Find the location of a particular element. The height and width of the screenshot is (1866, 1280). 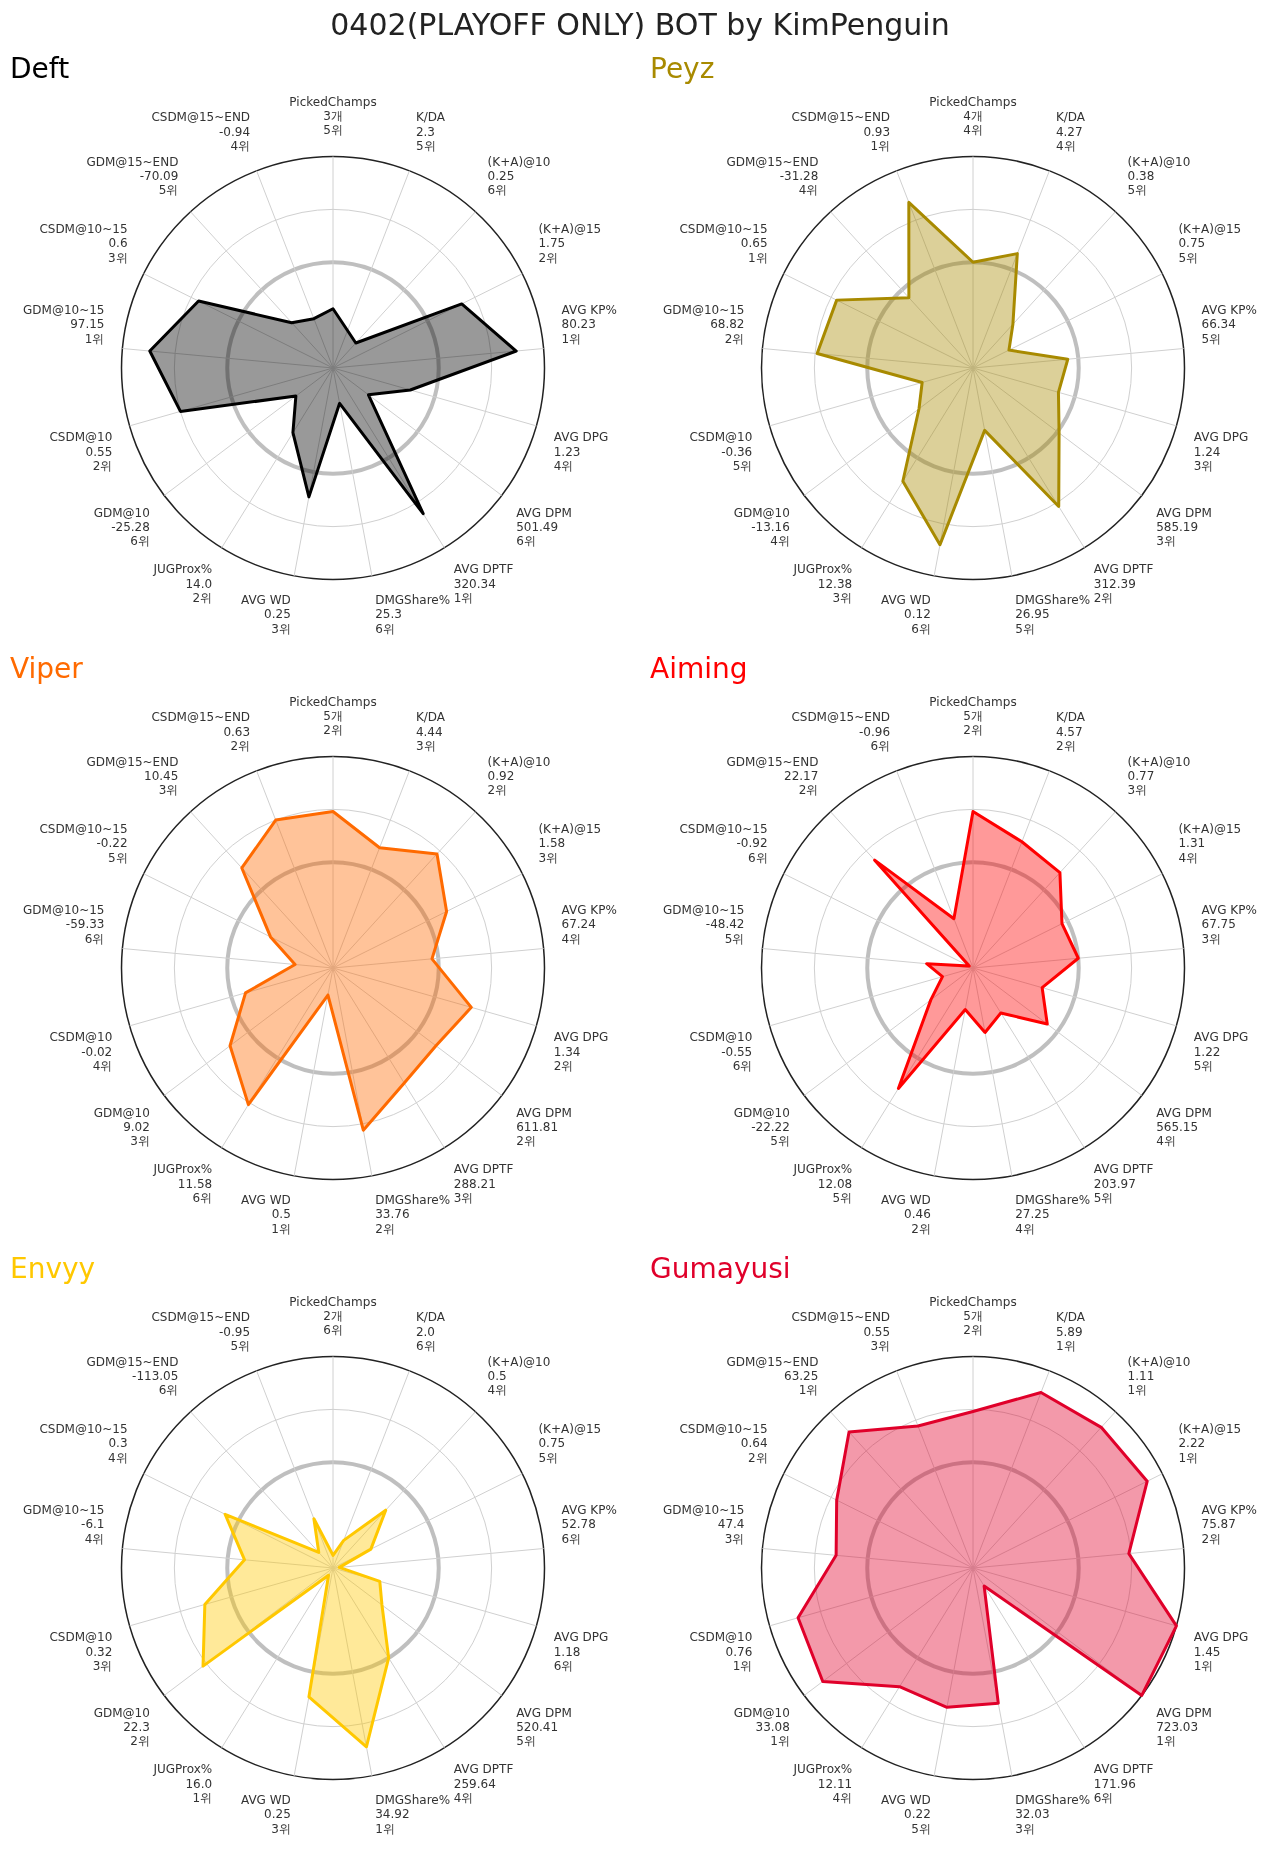

spoke-label: CSDM@10 0.32 3위 is located at coordinates (81, 1651).